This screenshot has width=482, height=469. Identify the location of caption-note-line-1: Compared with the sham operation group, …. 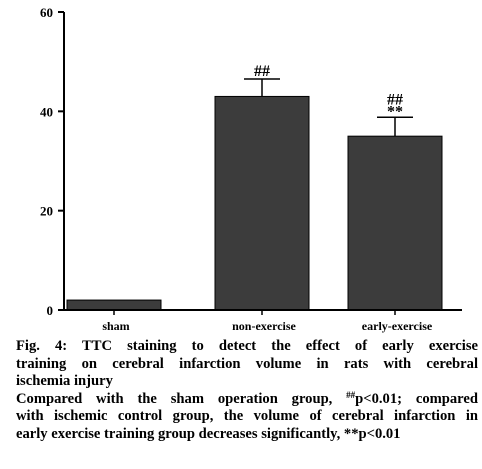
(247, 399).